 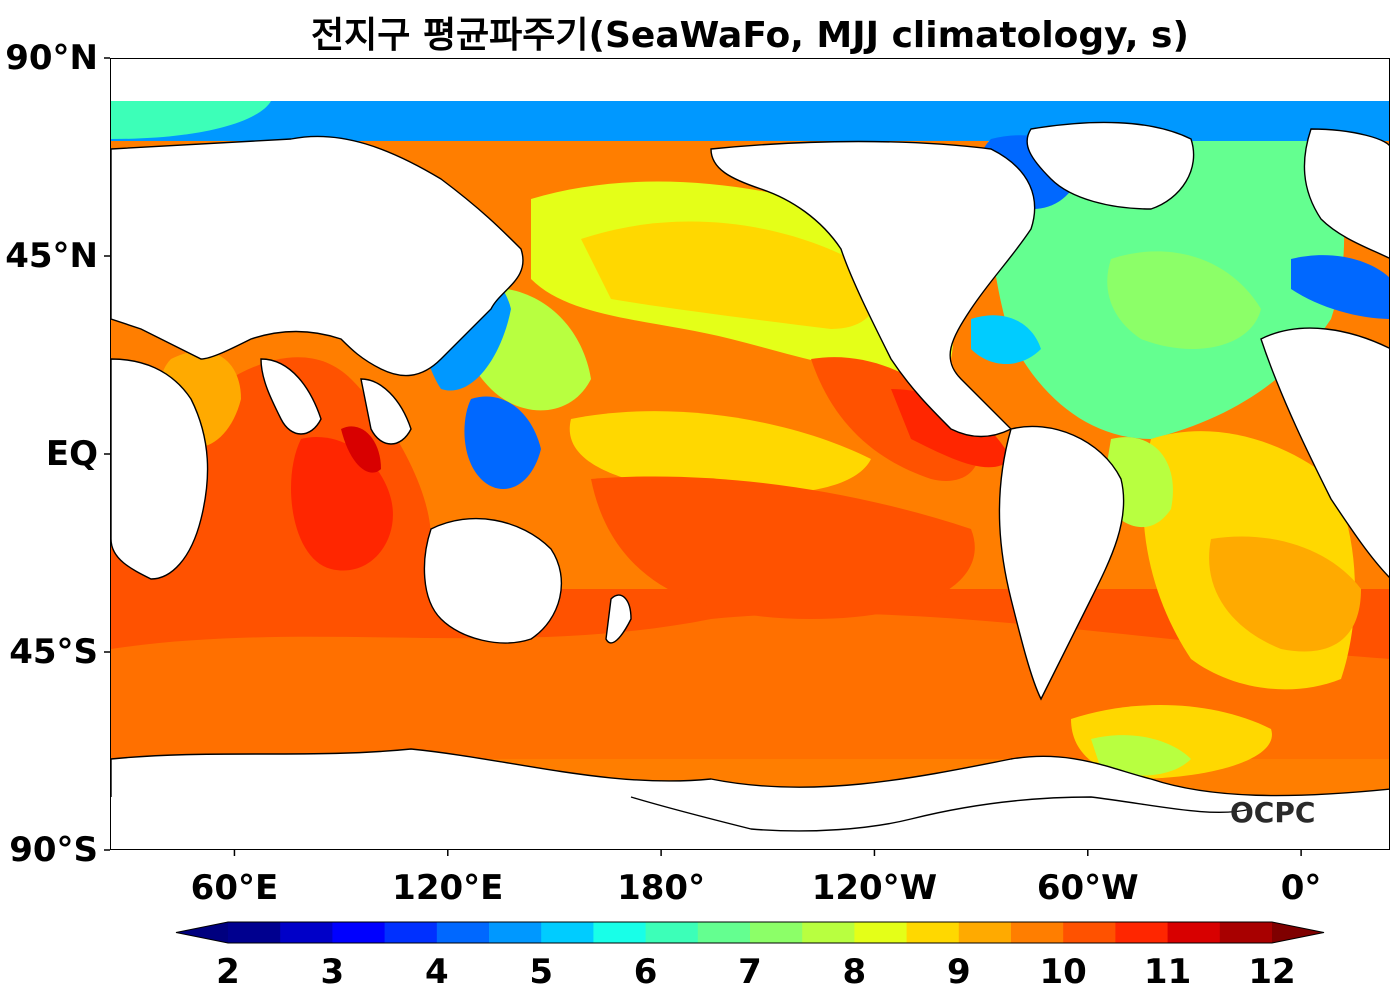 I want to click on southern-ocean-swirl, so click(x=750, y=686).